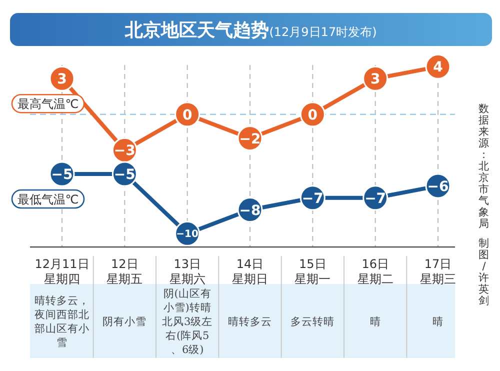  I want to click on chart-subtitle: (12月9日17时发布), so click(323, 32).